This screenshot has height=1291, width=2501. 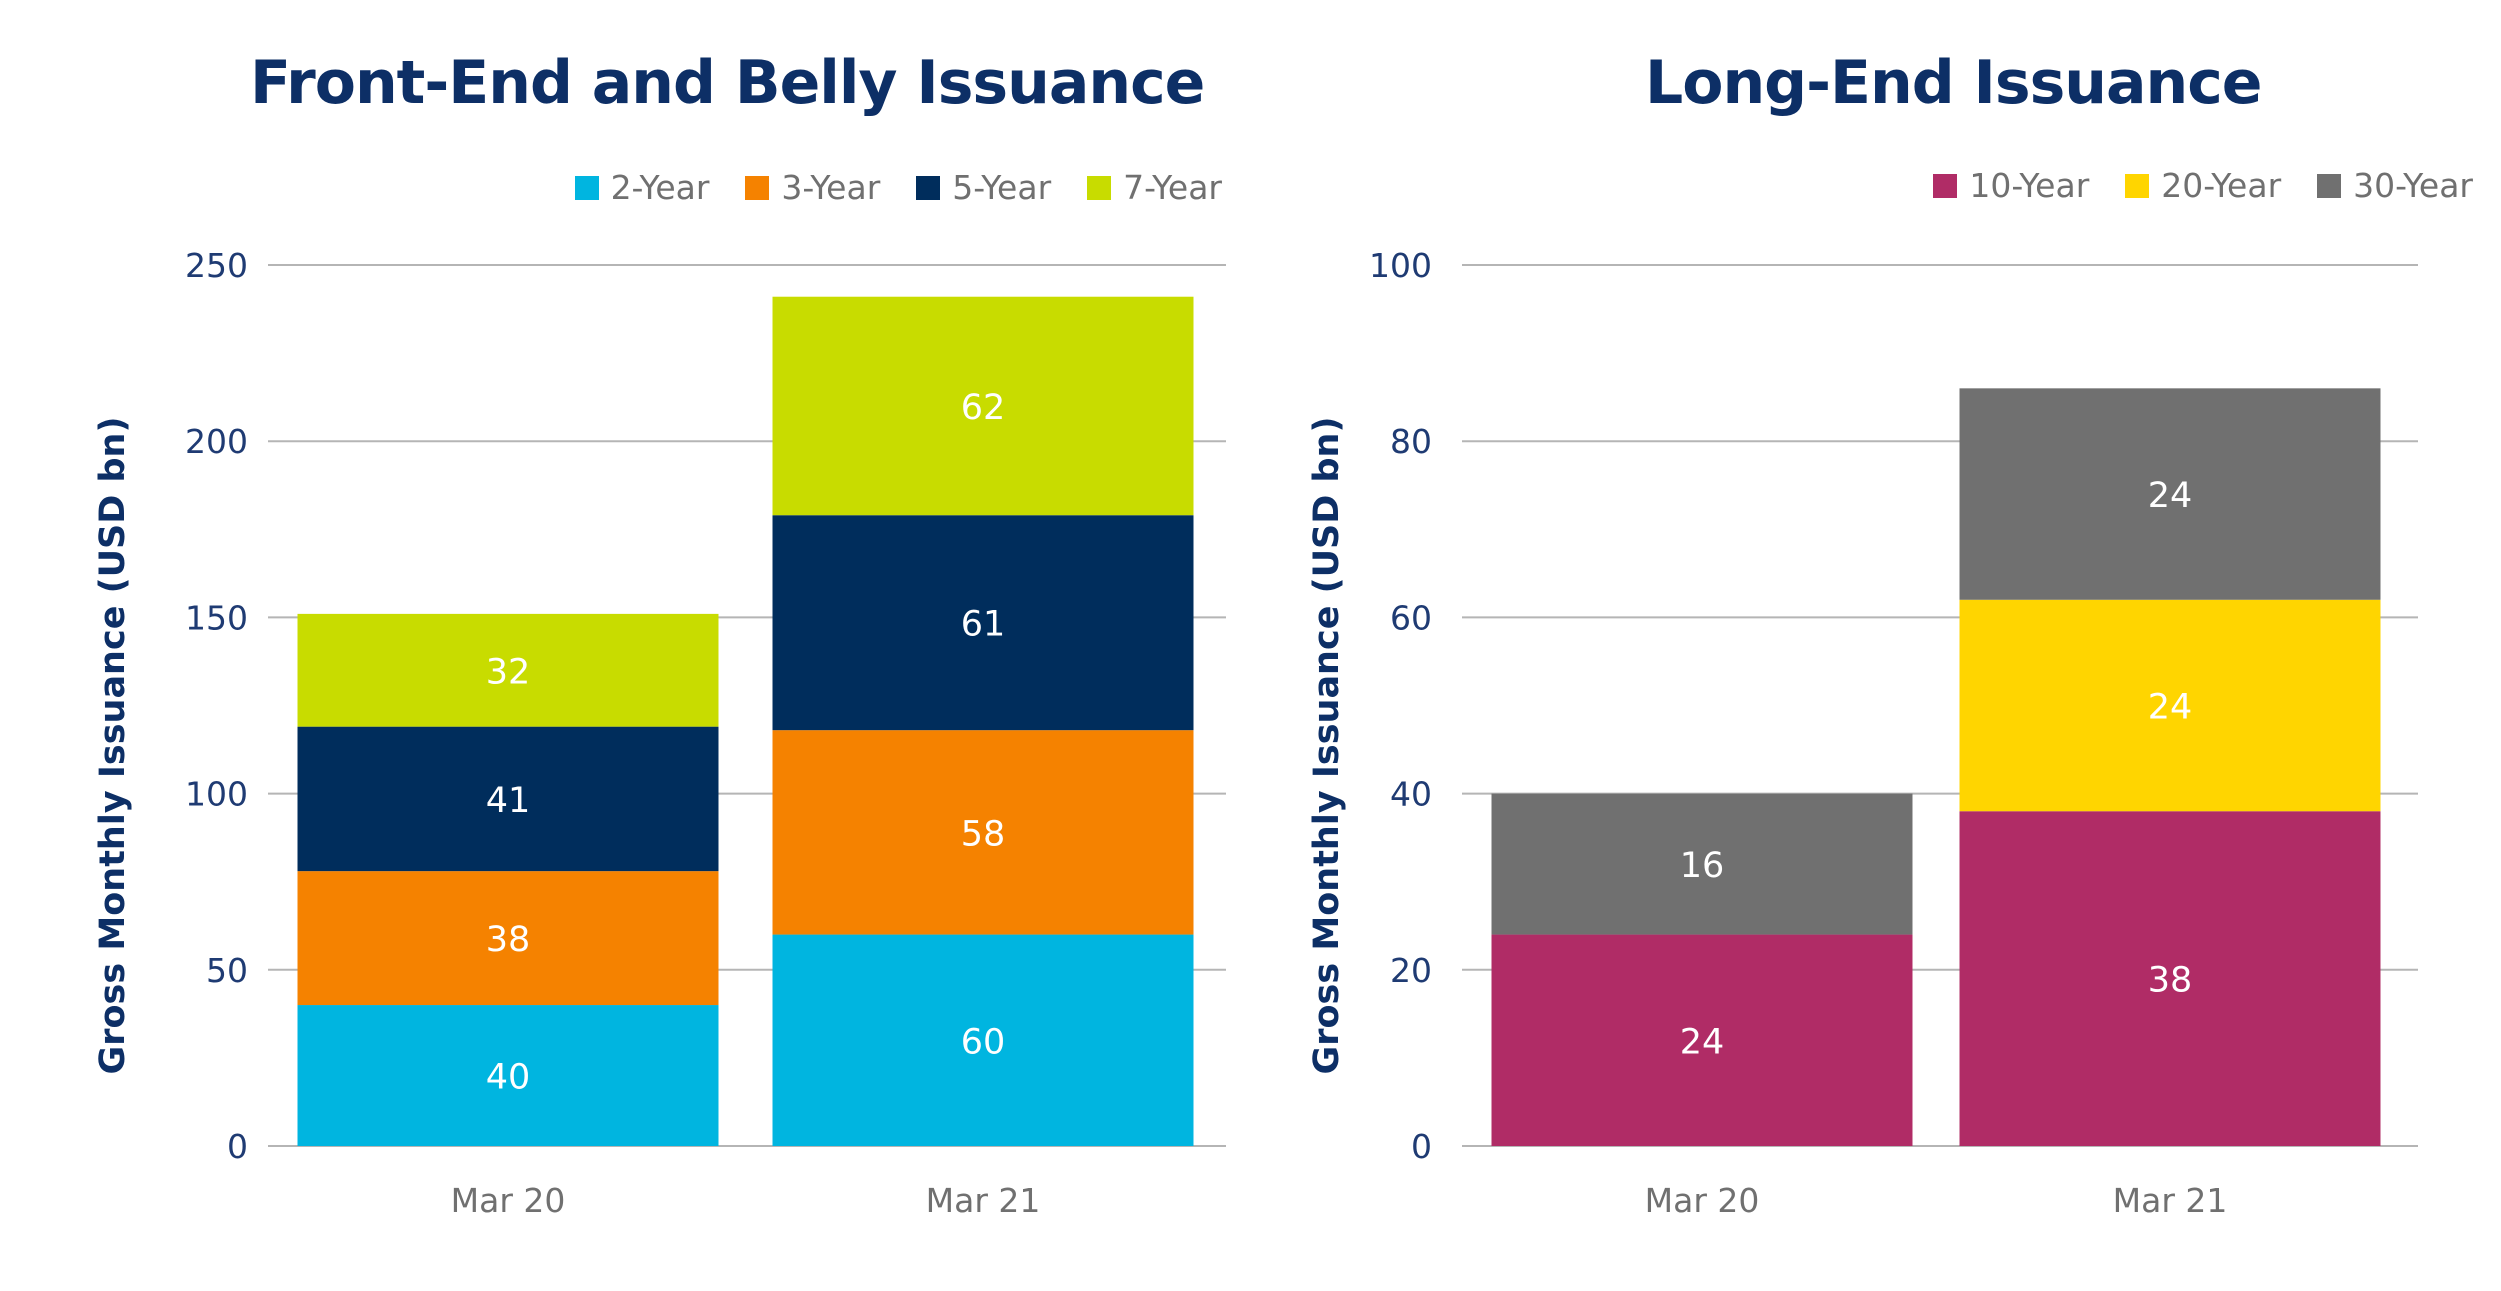 I want to click on legend-label: 5-Year, so click(x=1002, y=187).